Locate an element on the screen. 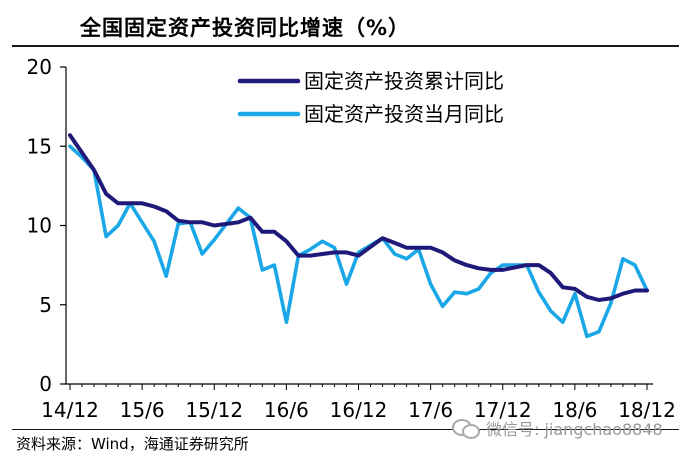  legend-label-monthly: 固定资产投资当月同比 is located at coordinates (404, 114).